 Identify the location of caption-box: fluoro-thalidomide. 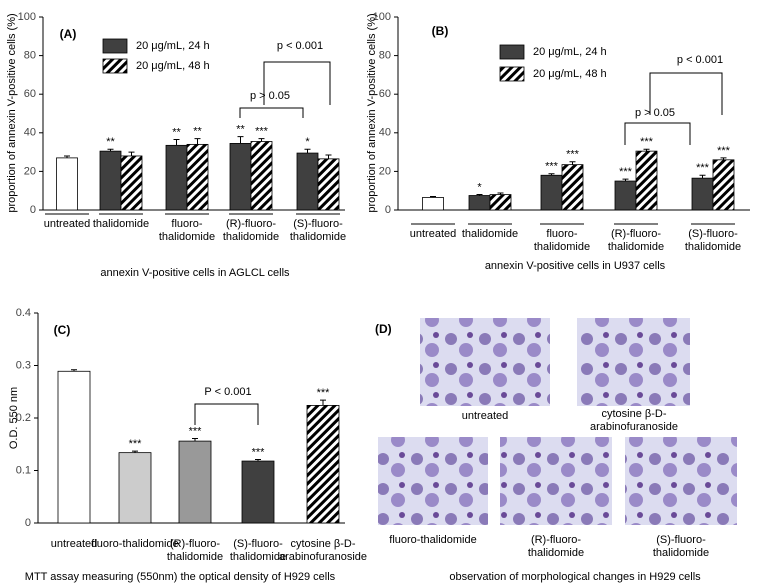
(433, 540).